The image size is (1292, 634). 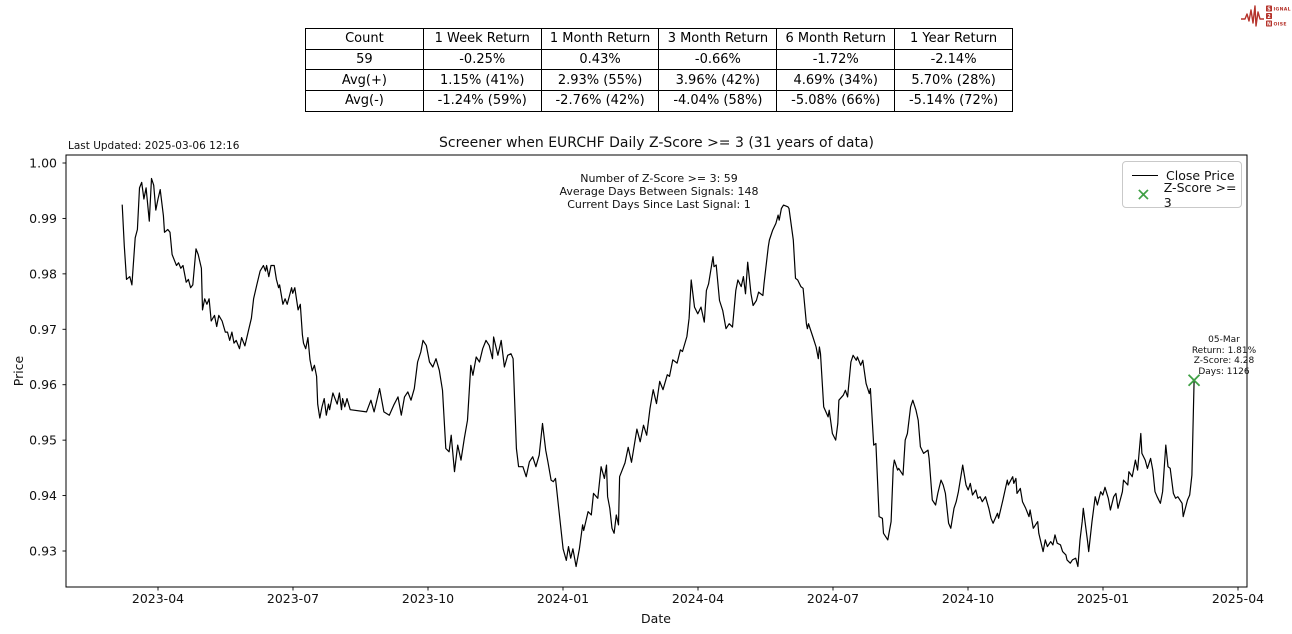 I want to click on x-tick-label: 2024-10, so click(x=968, y=598).